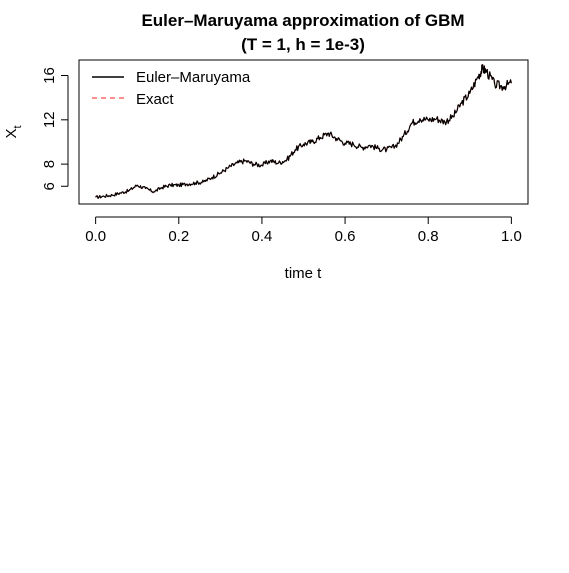 This screenshot has height=573, width=569. I want to click on y-tick-label: 6, so click(49, 186).